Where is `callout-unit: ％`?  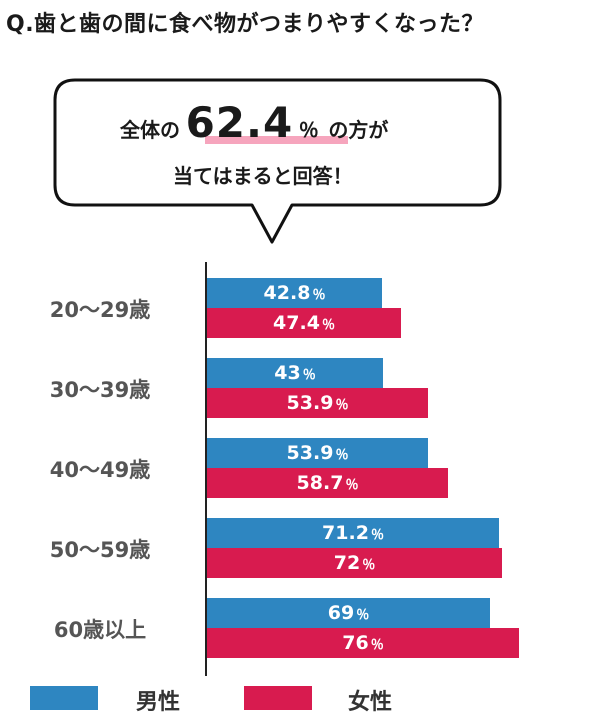
callout-unit: ％ is located at coordinates (308, 130).